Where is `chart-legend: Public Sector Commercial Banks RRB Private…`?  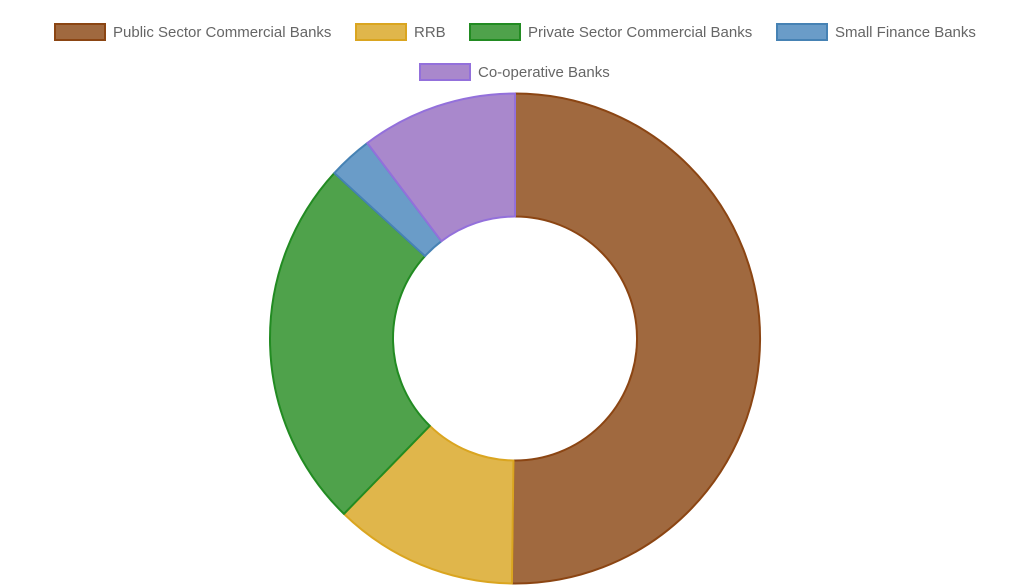 chart-legend: Public Sector Commercial Banks RRB Private… is located at coordinates (515, 52).